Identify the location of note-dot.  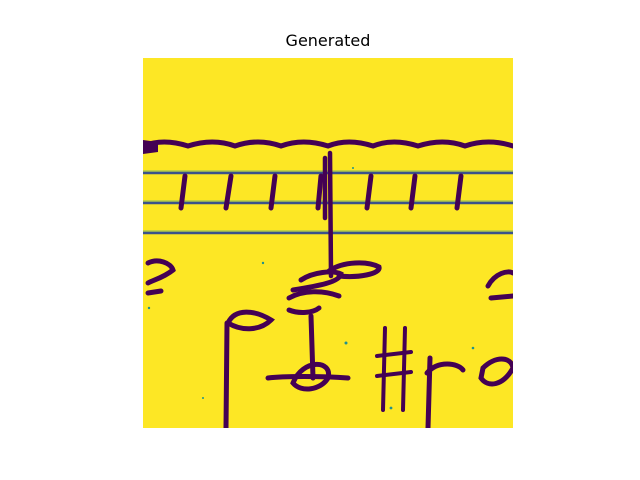
(238, 320).